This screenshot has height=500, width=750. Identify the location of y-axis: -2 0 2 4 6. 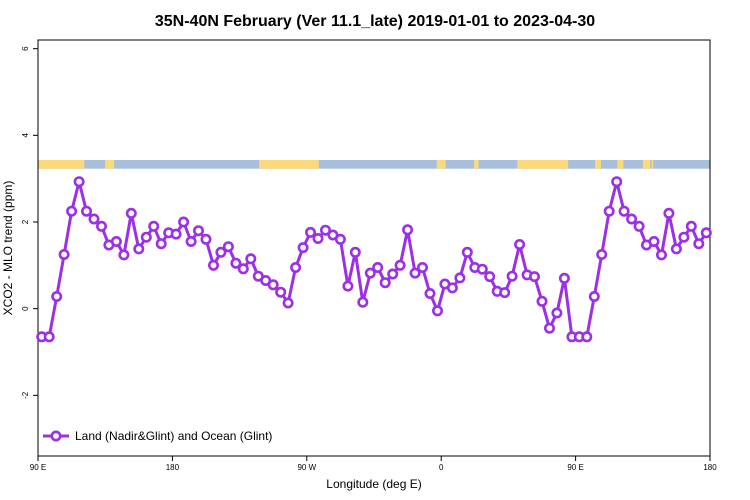
(29, 222).